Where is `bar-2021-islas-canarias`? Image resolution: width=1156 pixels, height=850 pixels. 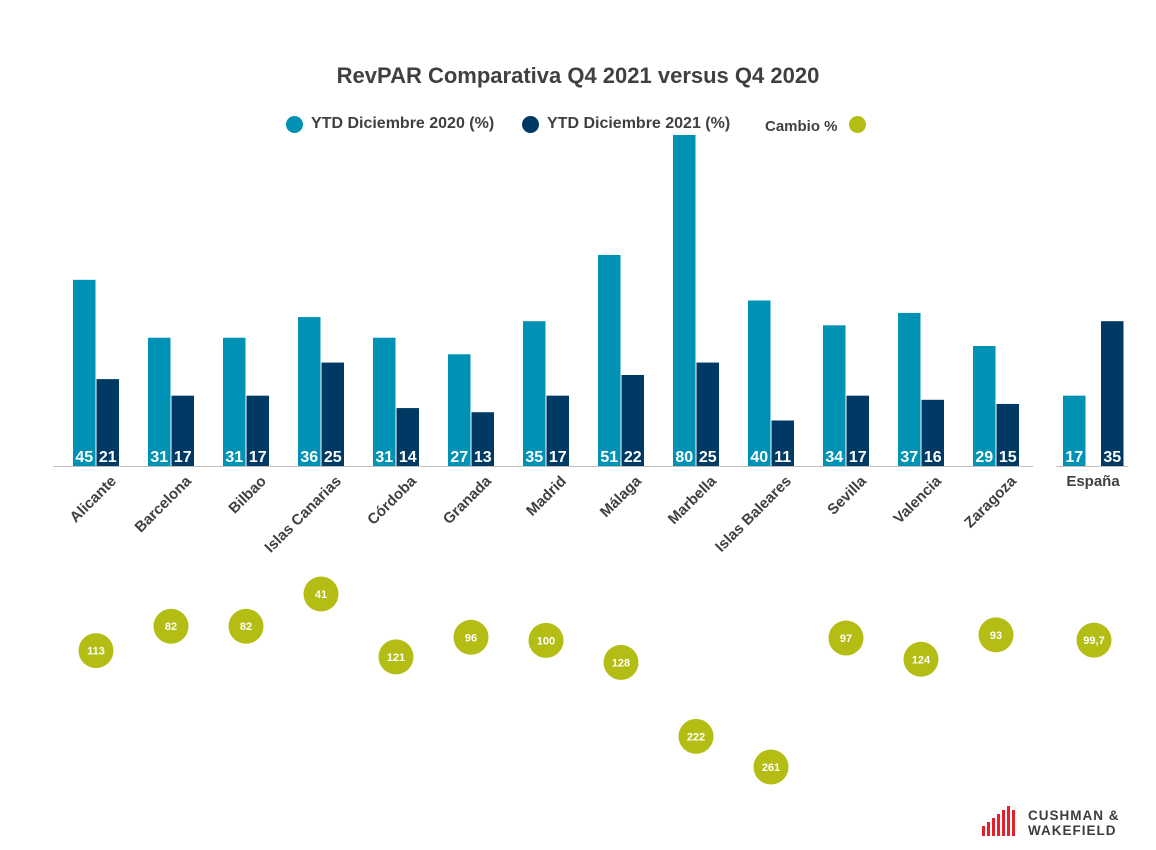
bar-2021-islas-canarias is located at coordinates (332, 414).